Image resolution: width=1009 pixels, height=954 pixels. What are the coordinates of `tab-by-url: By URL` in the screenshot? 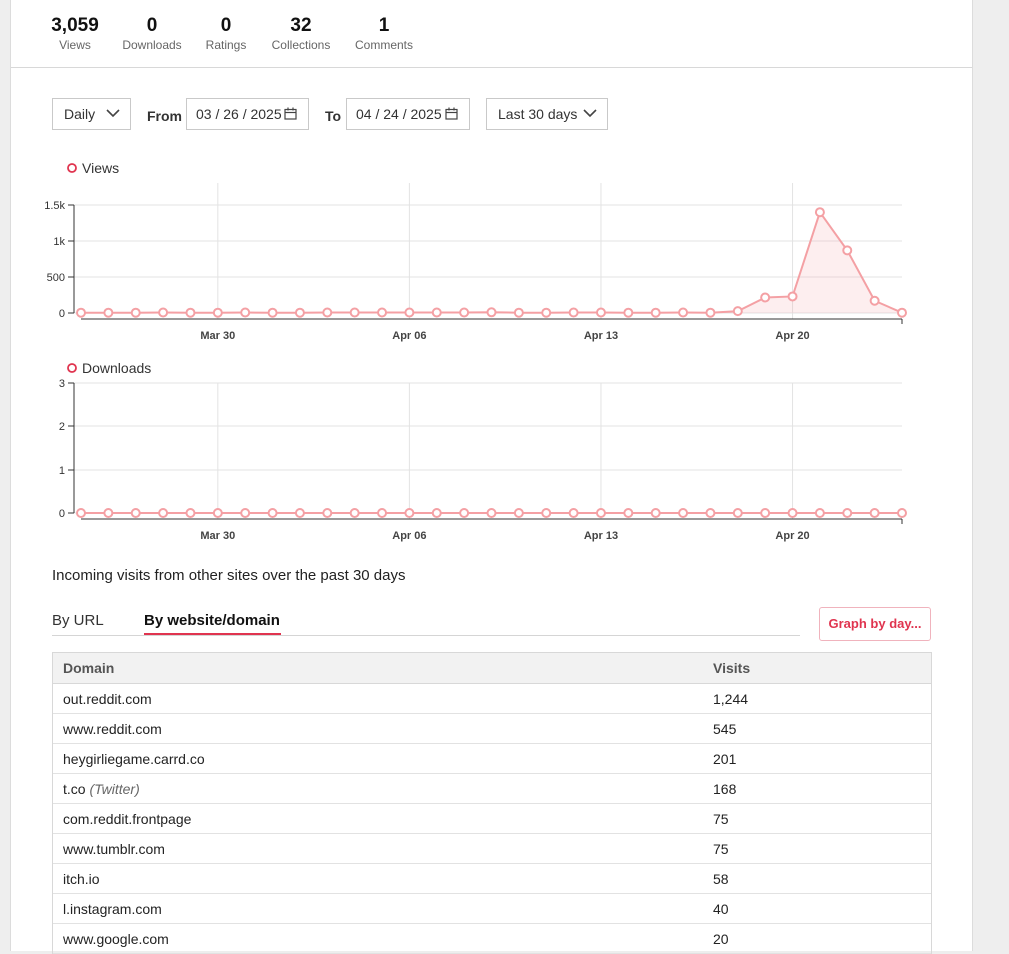 It's located at (78, 620).